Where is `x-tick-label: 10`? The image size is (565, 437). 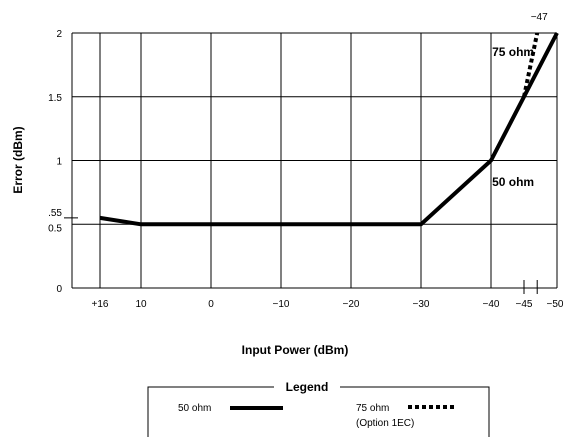 x-tick-label: 10 is located at coordinates (141, 304).